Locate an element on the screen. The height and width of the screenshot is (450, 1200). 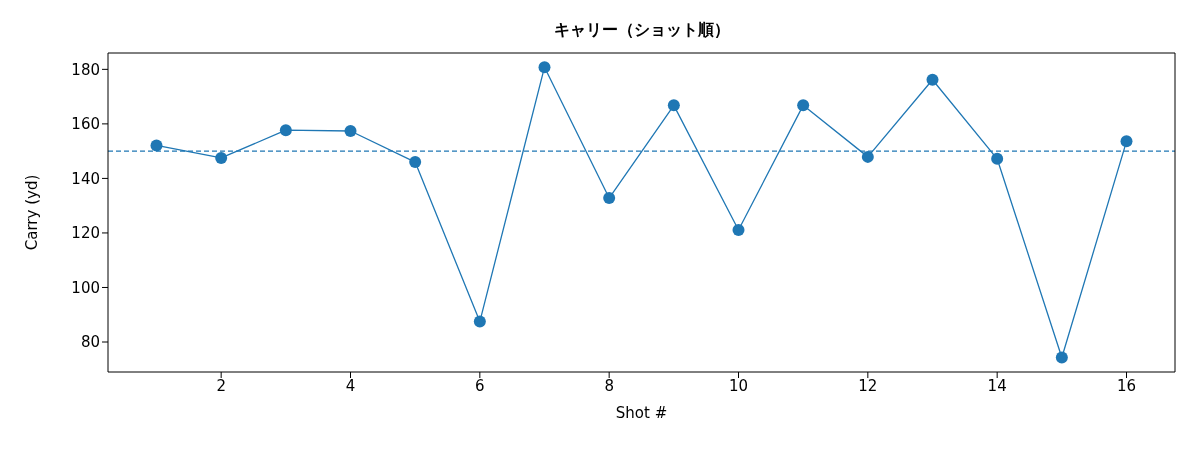
x-tick-label: 14 is located at coordinates (997, 385).